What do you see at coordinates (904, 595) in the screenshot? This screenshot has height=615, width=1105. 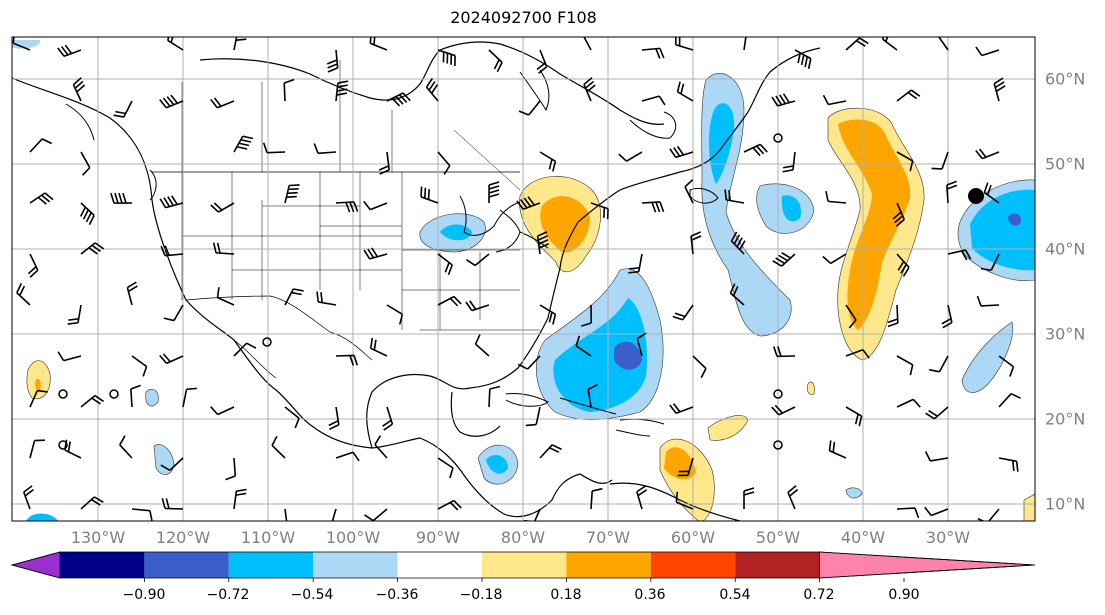 I see `colorbar-tick-label: 0.90` at bounding box center [904, 595].